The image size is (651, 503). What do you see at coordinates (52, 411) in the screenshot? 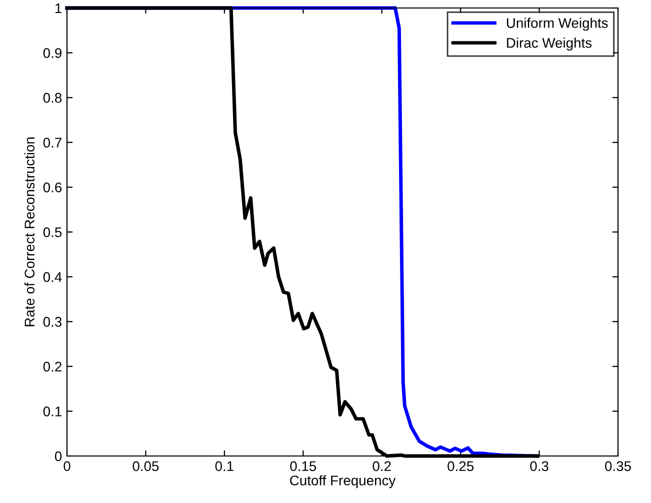
I see `y-tick-label: 0.1` at bounding box center [52, 411].